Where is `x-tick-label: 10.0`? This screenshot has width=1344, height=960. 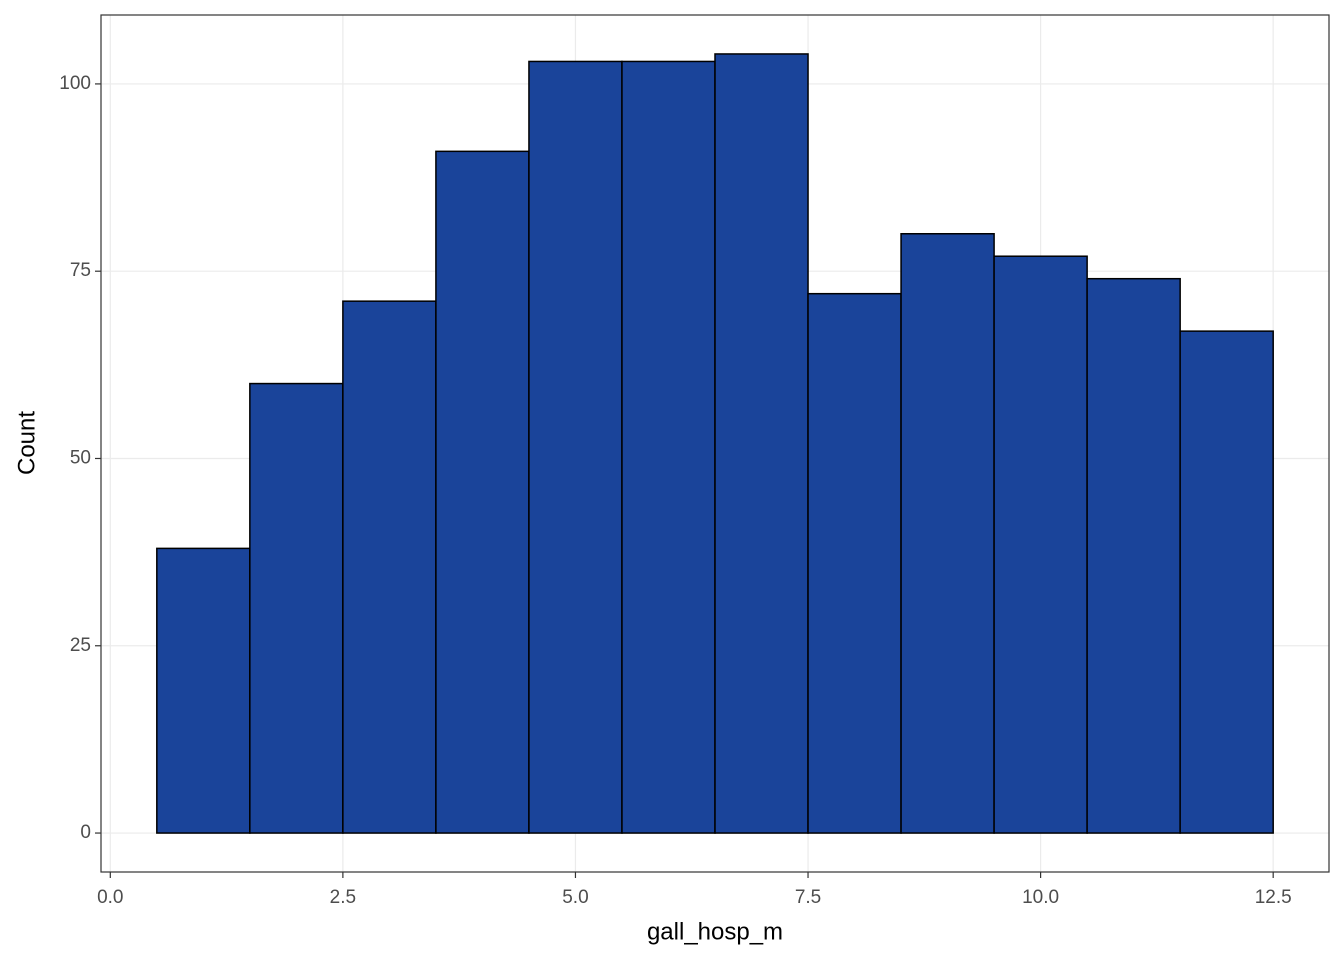 x-tick-label: 10.0 is located at coordinates (1040, 897).